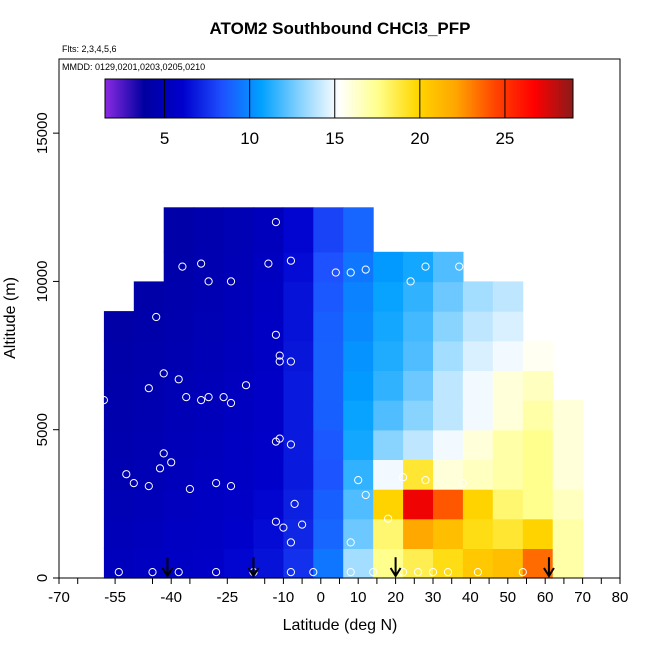 This screenshot has width=650, height=650. What do you see at coordinates (395, 597) in the screenshot?
I see `x-tick-label: 20` at bounding box center [395, 597].